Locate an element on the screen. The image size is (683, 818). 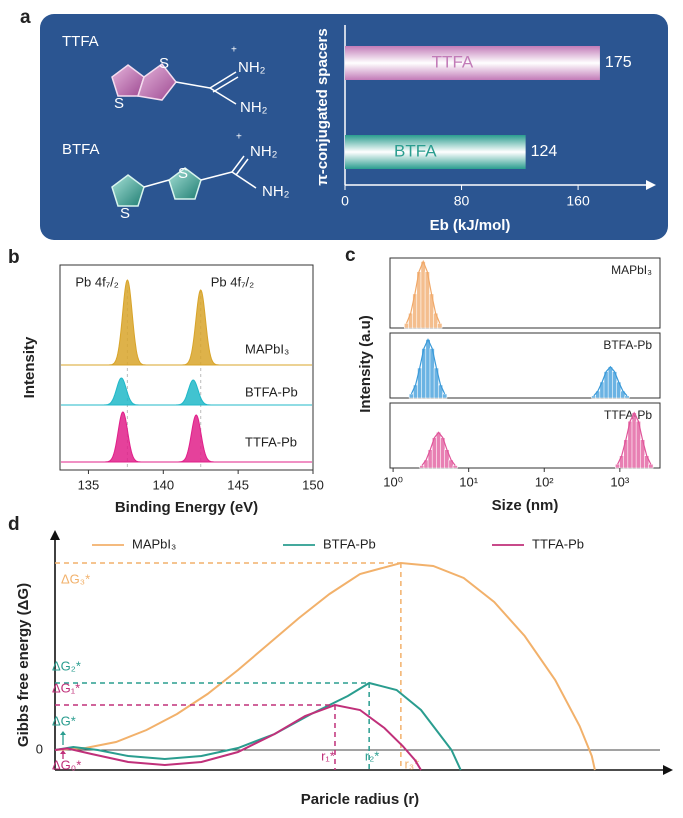
radius-label: r₁* is located at coordinates (328, 755).